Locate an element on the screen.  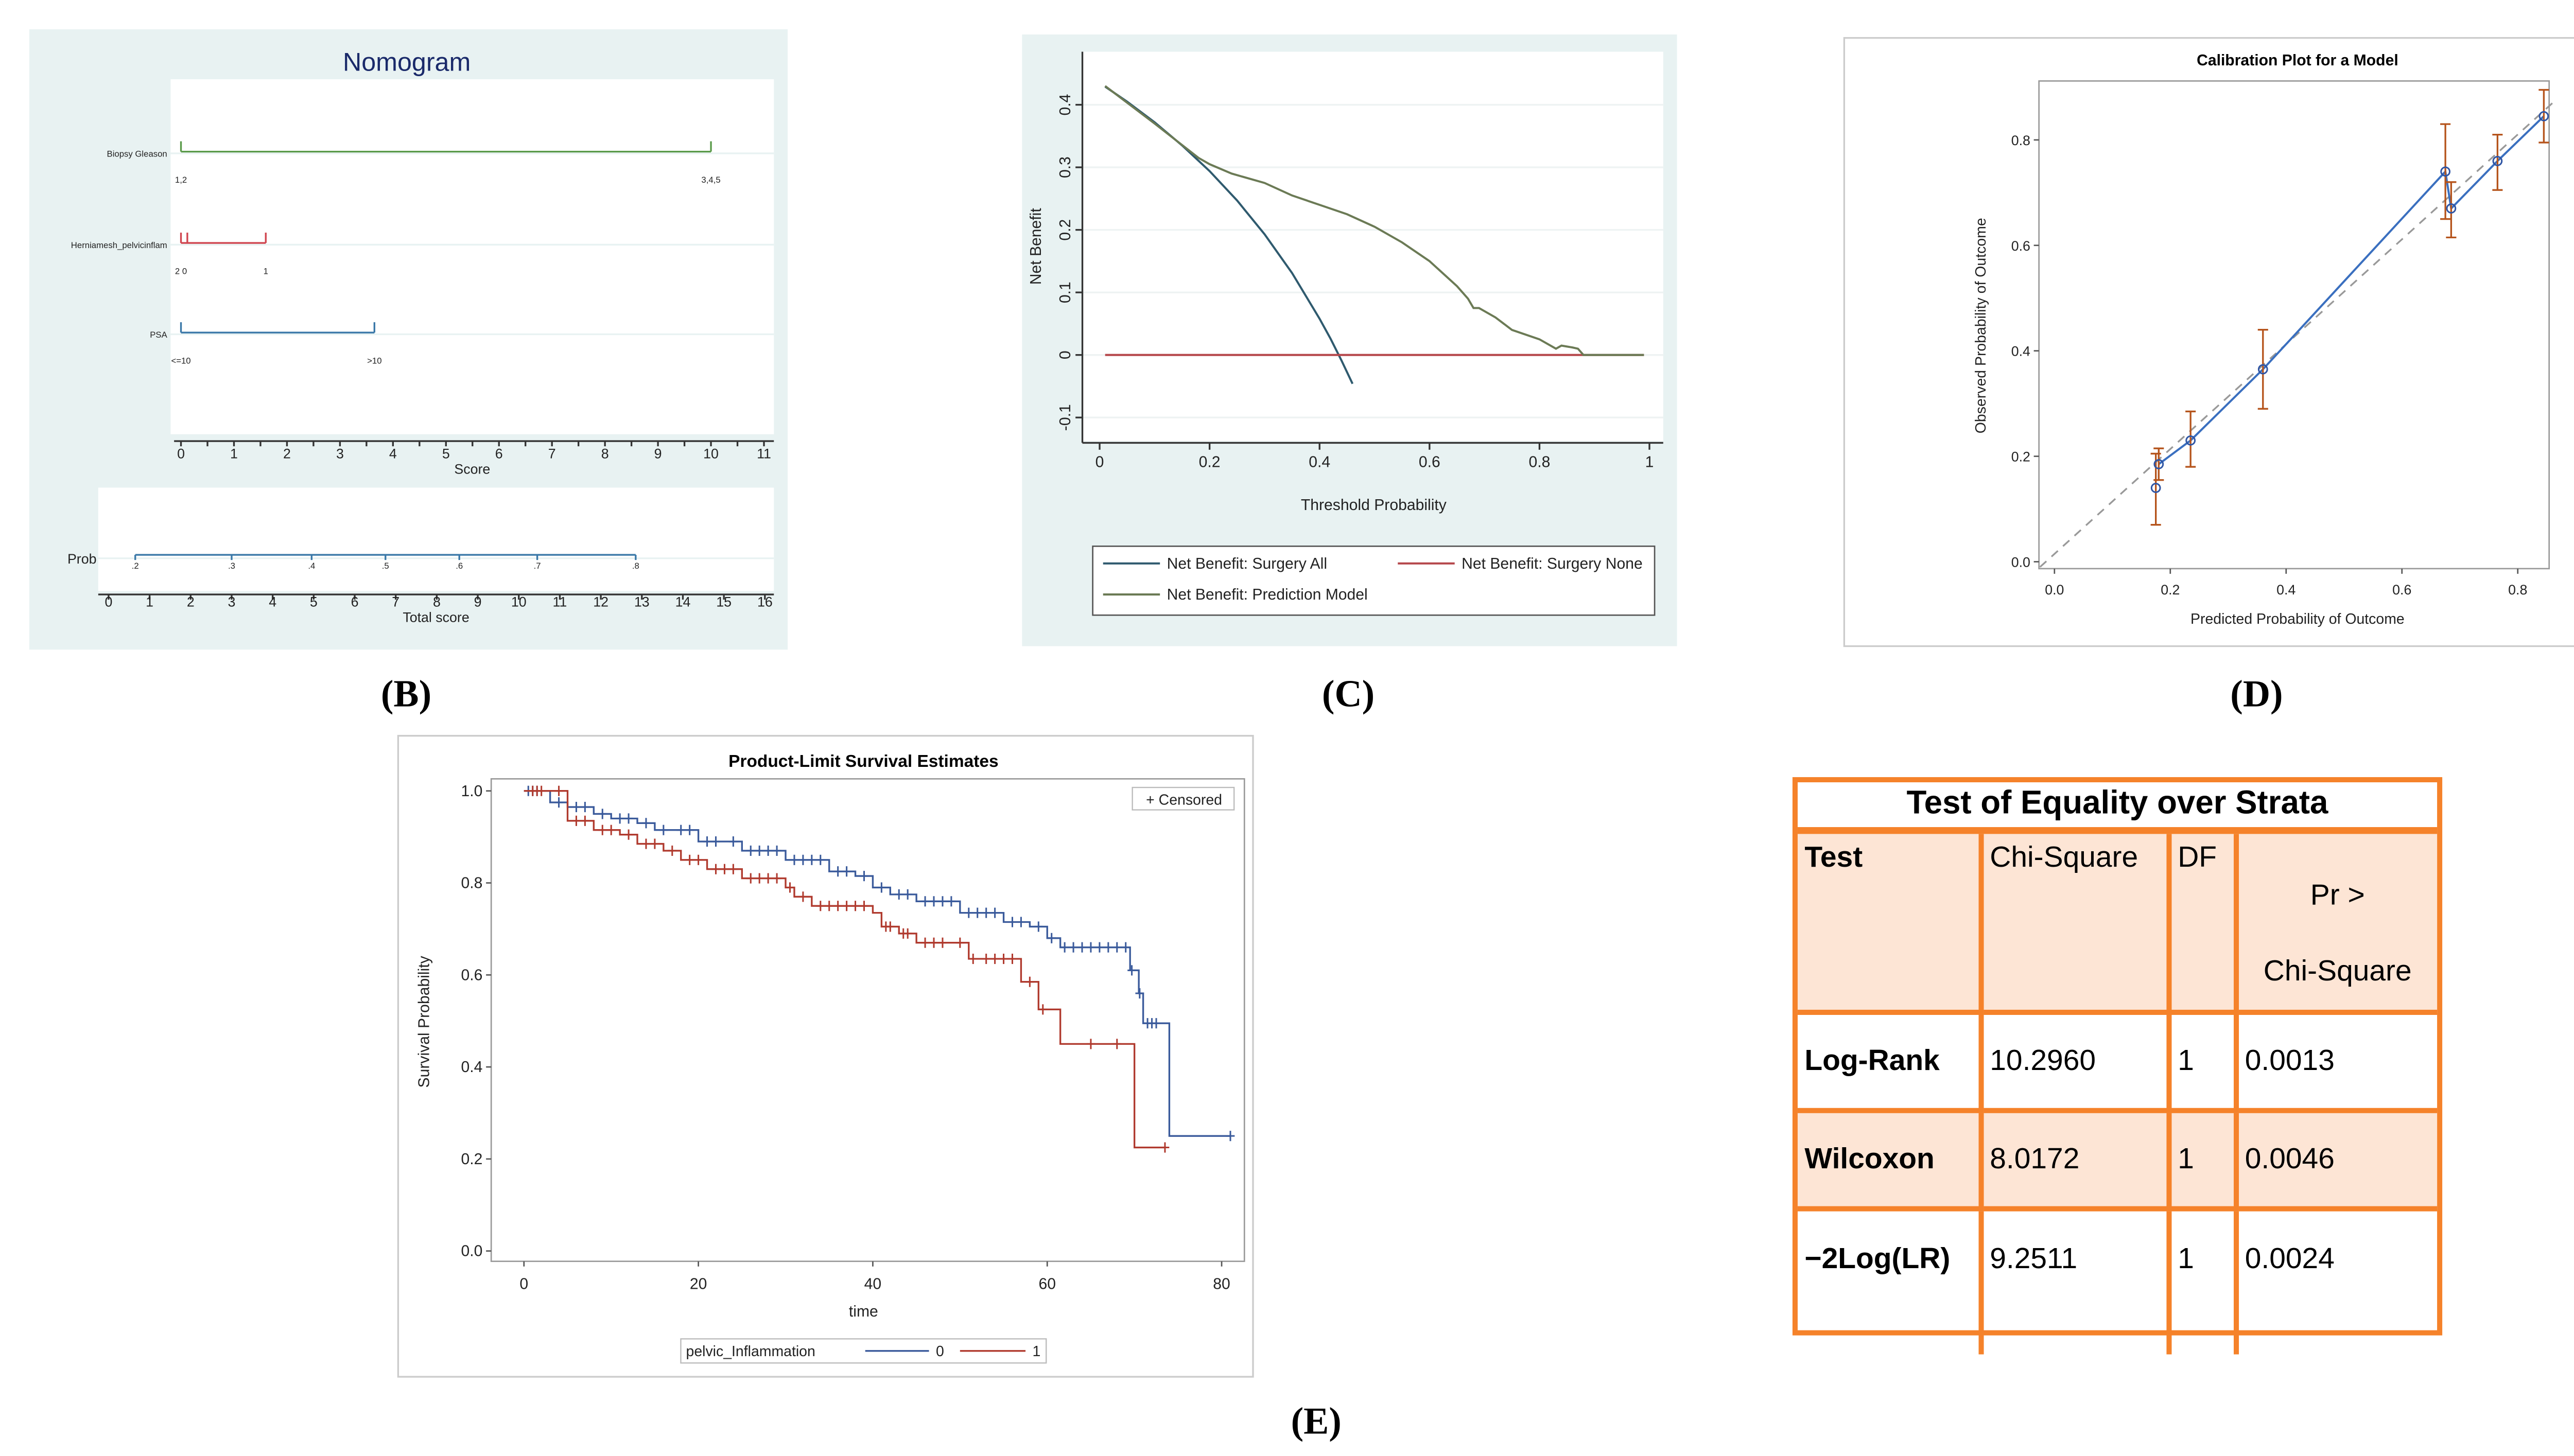
calibration-frame is located at coordinates (2294, 325).